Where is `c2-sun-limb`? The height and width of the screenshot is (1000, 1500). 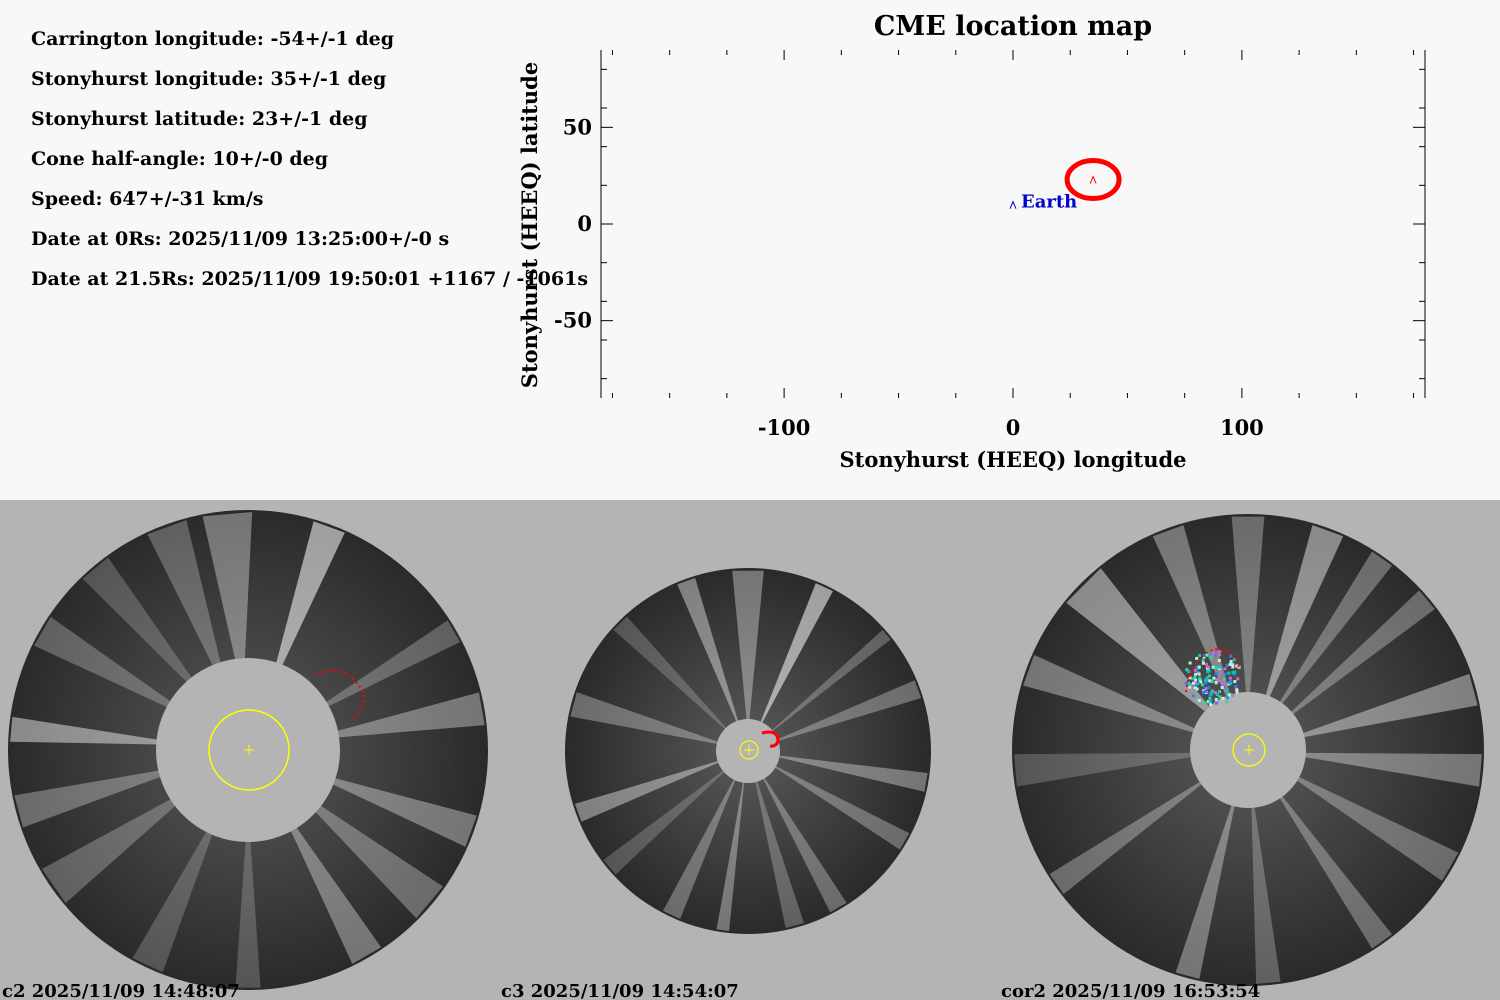 c2-sun-limb is located at coordinates (249, 750).